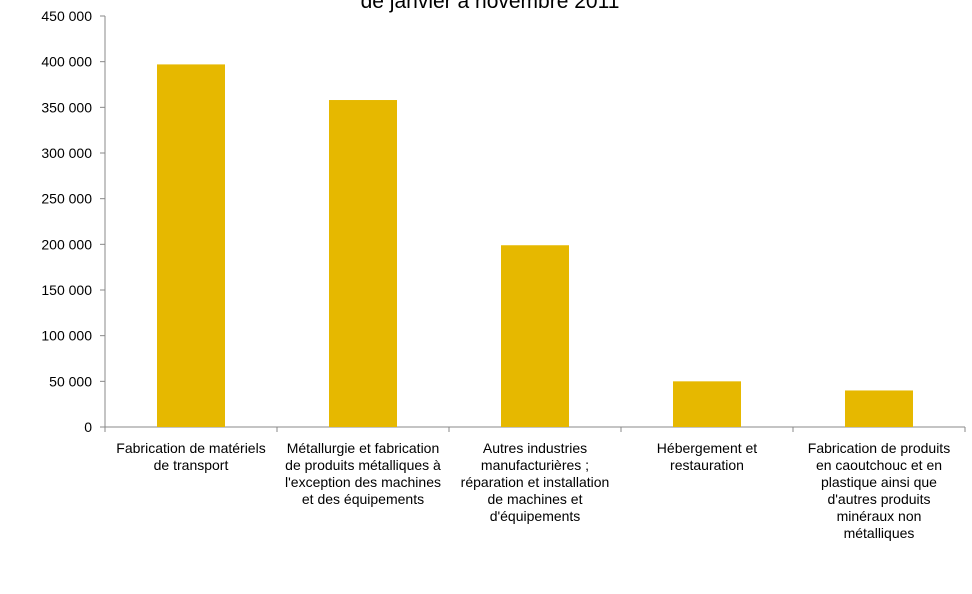 The image size is (972, 594). Describe the element at coordinates (66, 336) in the screenshot. I see `y-tick-label: 100 000` at that location.